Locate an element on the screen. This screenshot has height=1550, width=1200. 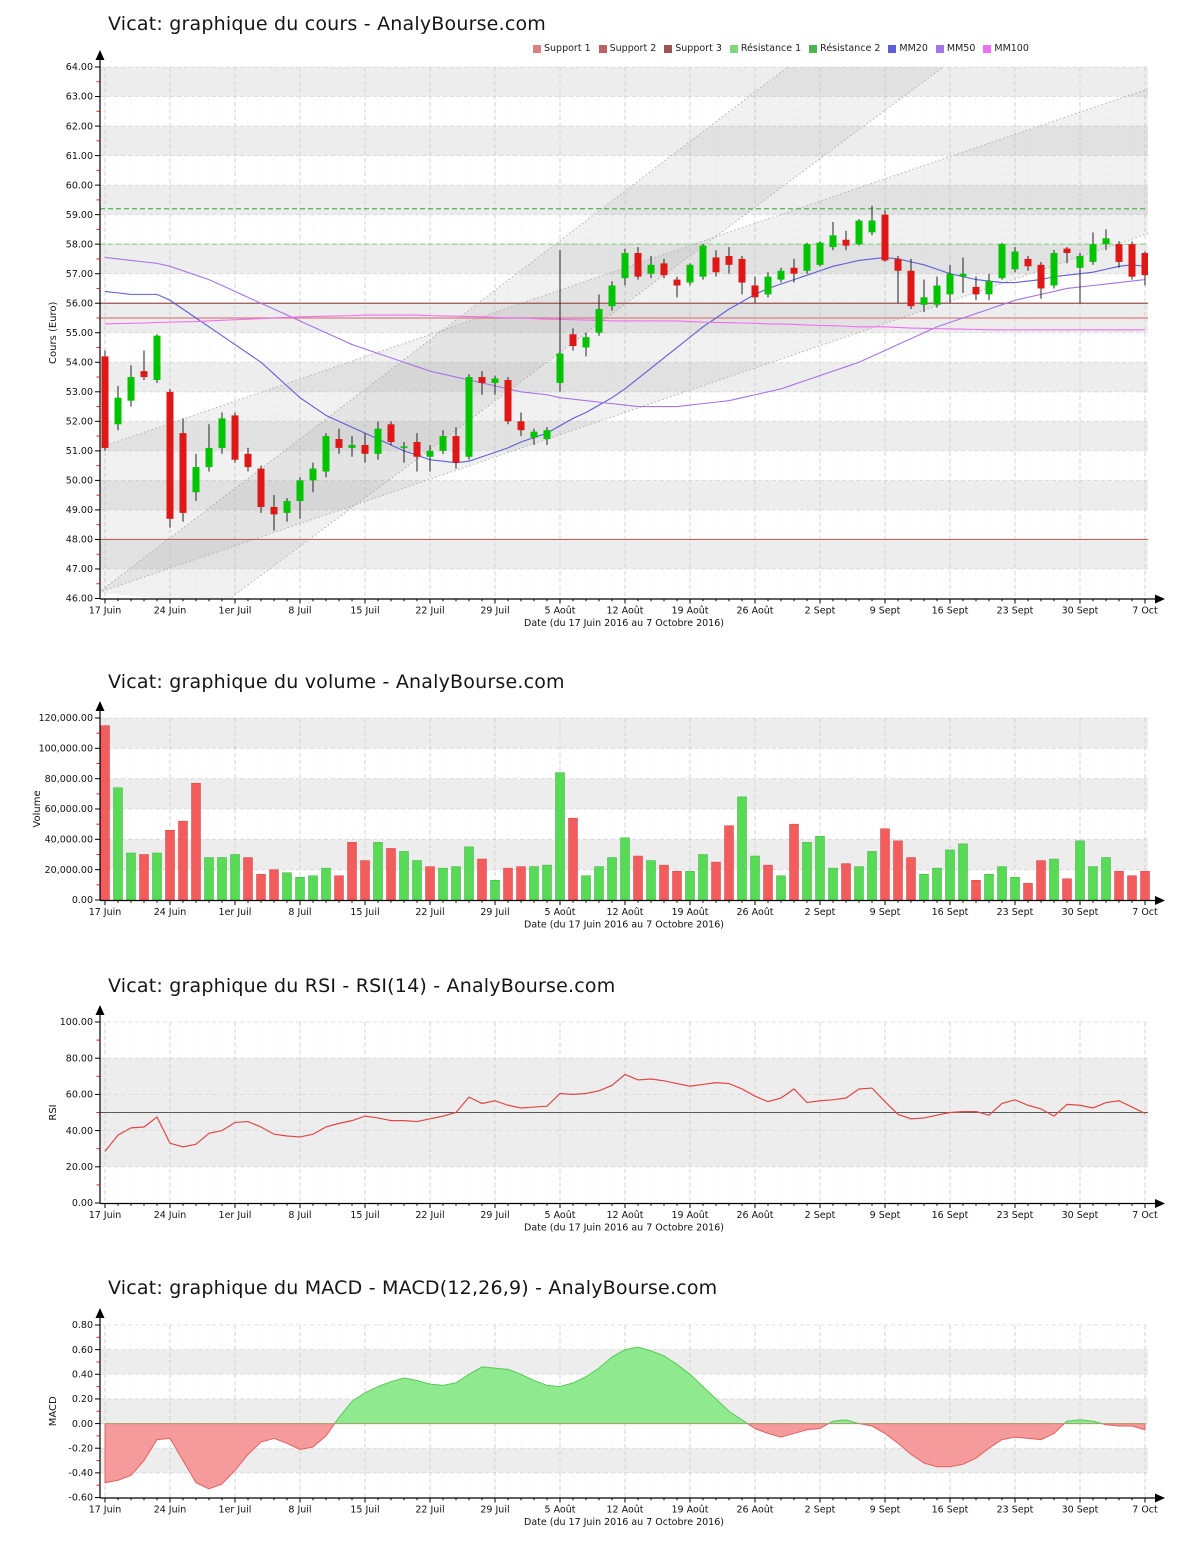
y-tick-label: 51.00 is located at coordinates (79, 451).